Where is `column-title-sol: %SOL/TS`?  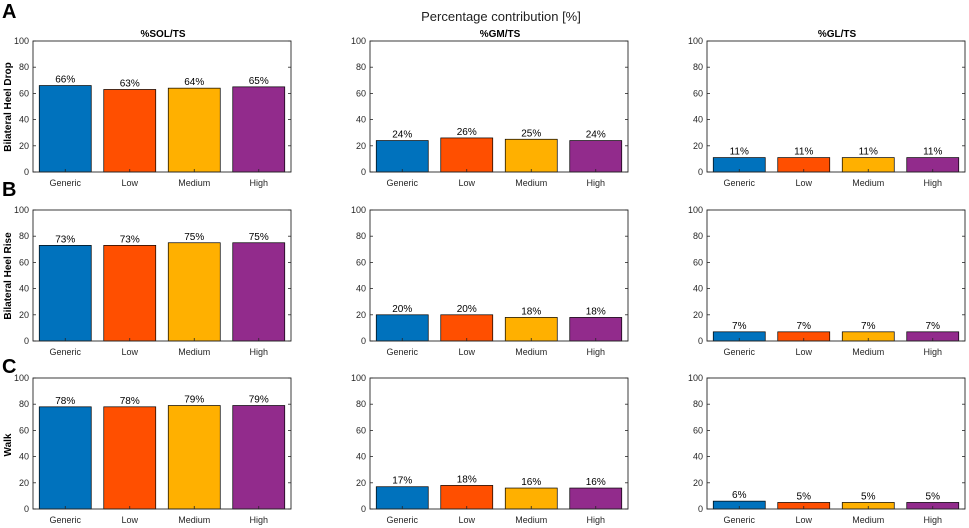 column-title-sol: %SOL/TS is located at coordinates (162, 34).